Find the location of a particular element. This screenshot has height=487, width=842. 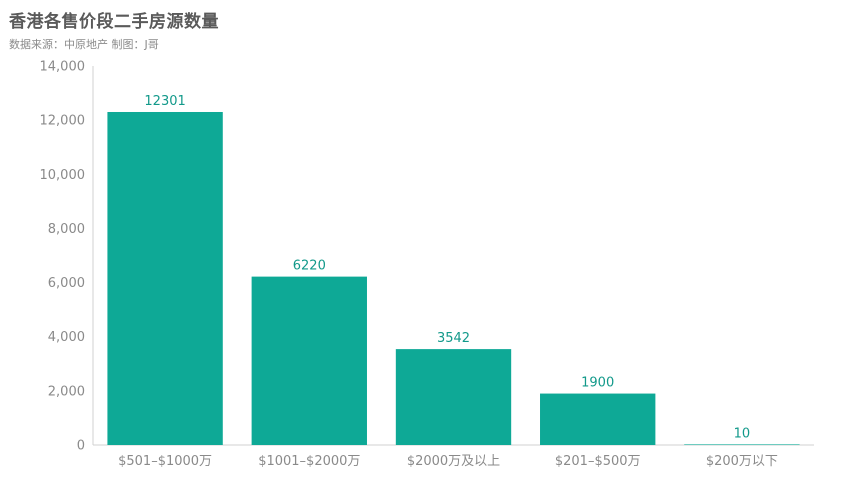

bar-value-label: 10 is located at coordinates (742, 433).